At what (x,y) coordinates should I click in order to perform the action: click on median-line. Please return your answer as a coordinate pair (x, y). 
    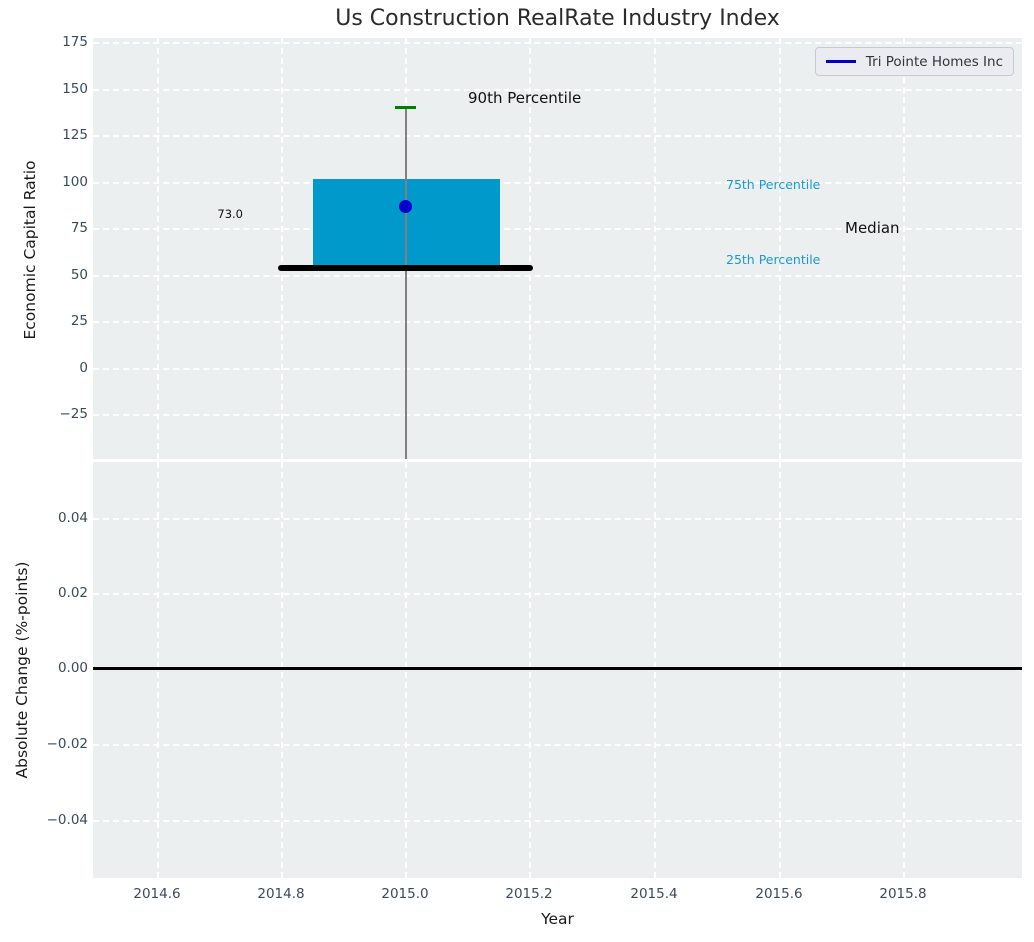
    Looking at the image, I should click on (405, 268).